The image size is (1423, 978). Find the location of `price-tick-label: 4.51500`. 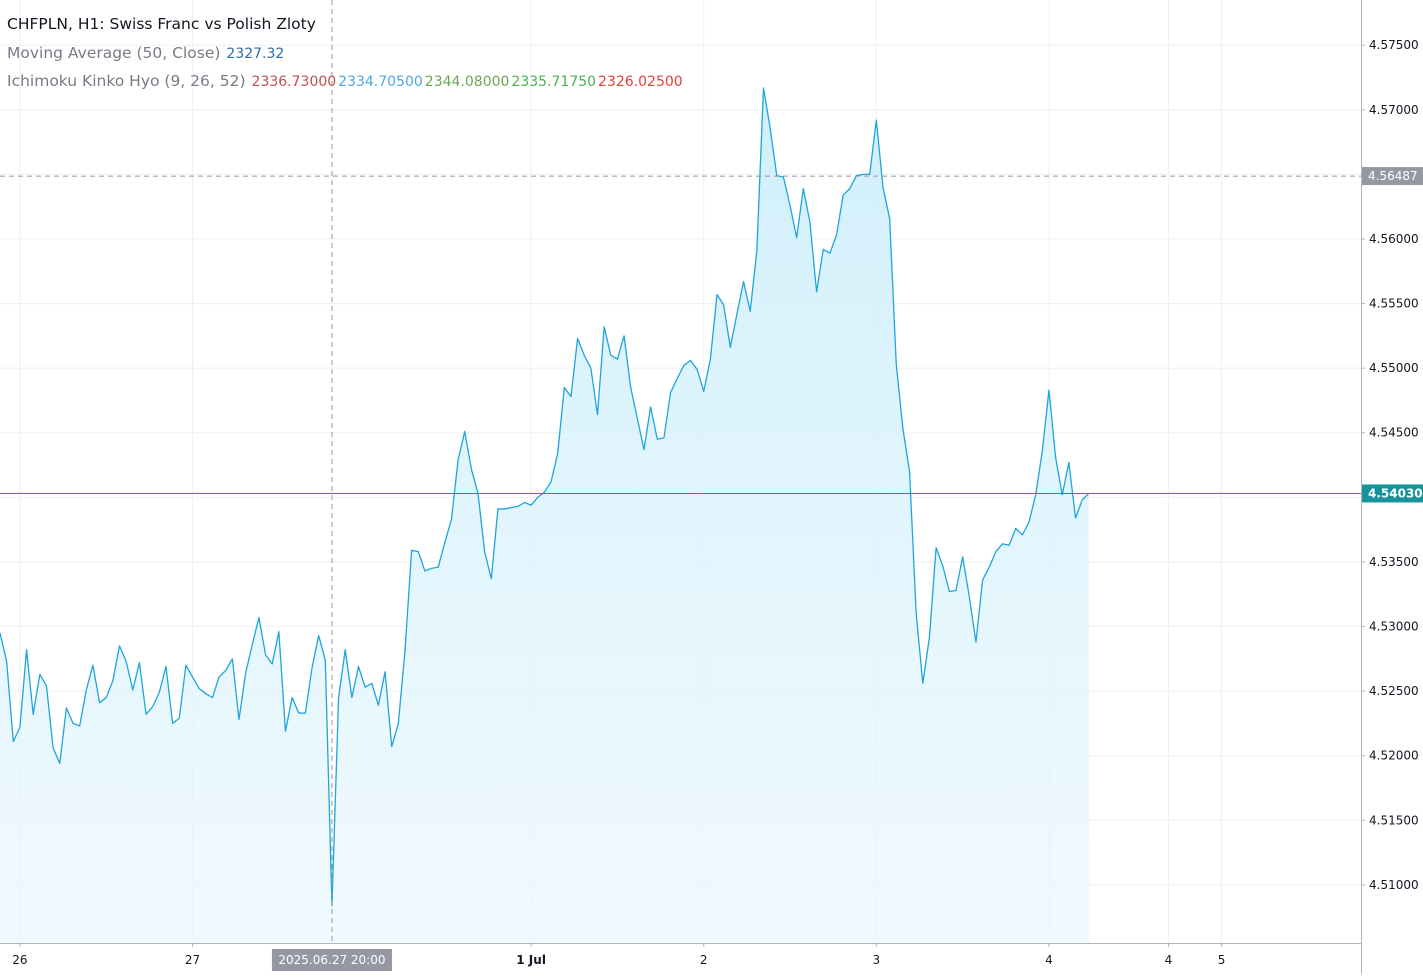

price-tick-label: 4.51500 is located at coordinates (1394, 820).